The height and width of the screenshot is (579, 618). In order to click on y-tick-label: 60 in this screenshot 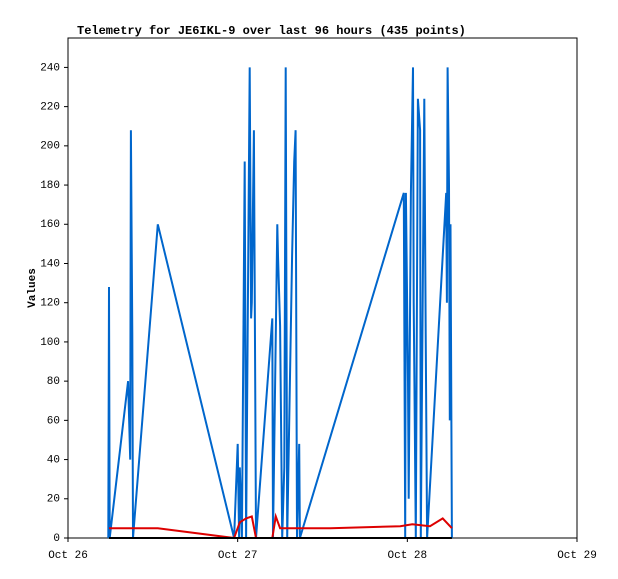, I will do `click(53, 421)`.